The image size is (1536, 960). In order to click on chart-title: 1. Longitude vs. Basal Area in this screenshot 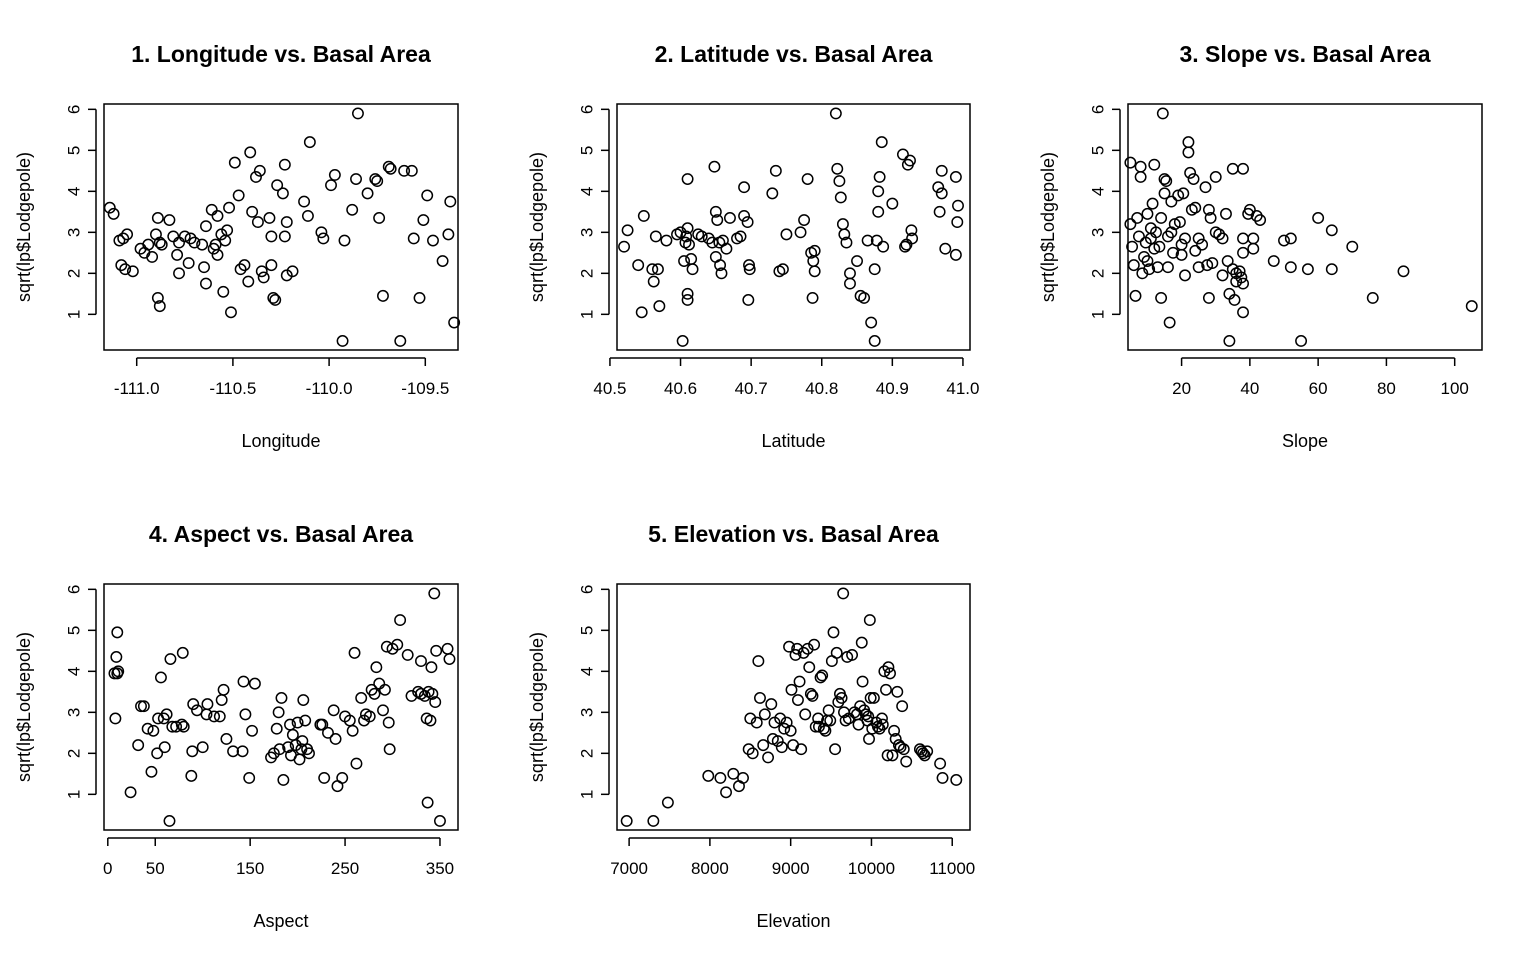, I will do `click(281, 54)`.